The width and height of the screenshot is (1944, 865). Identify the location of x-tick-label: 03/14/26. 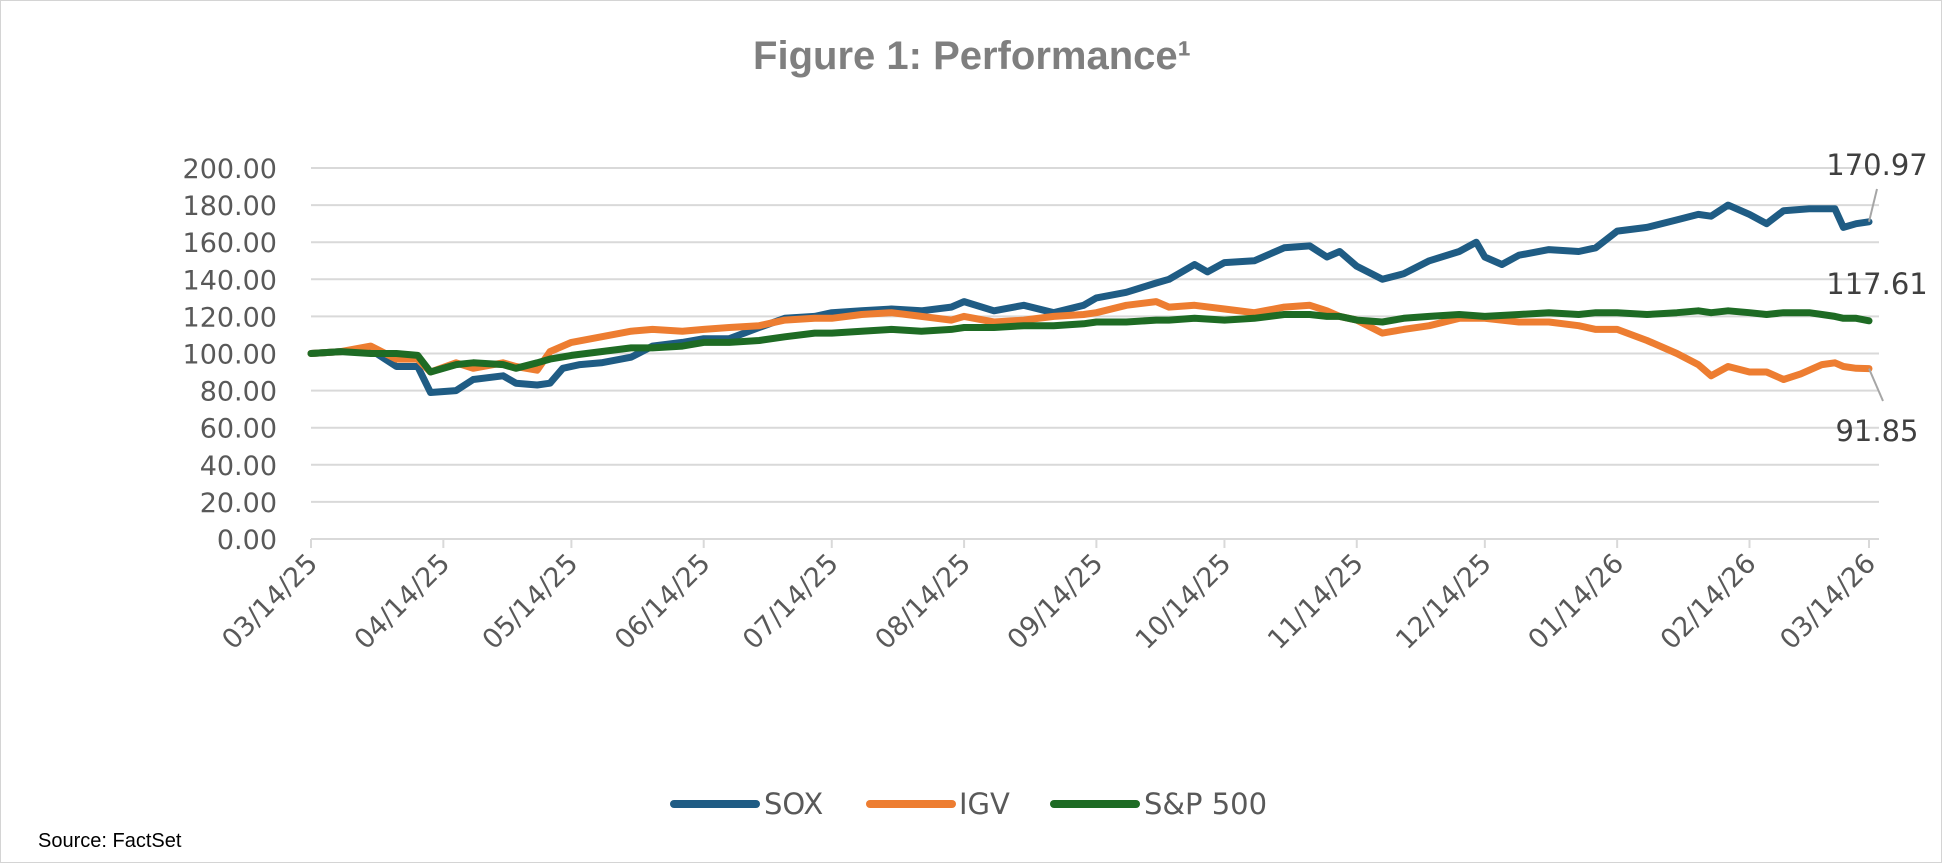
(1828, 602).